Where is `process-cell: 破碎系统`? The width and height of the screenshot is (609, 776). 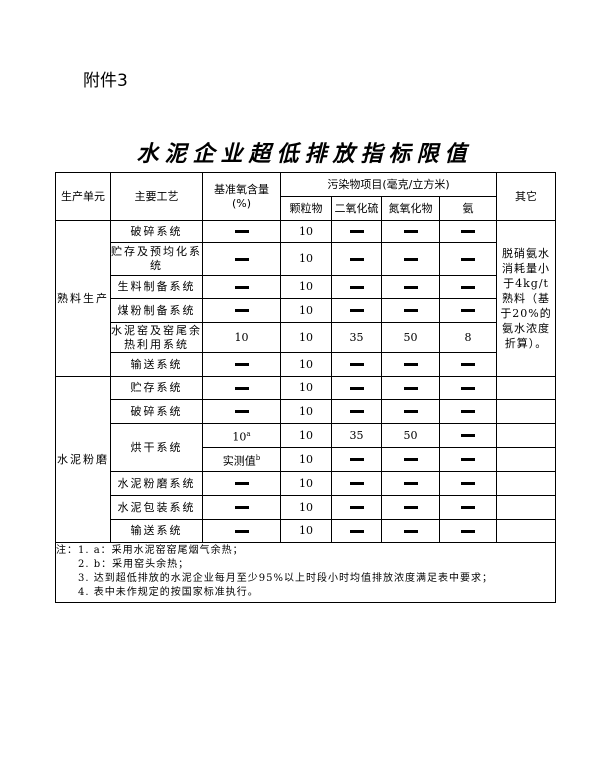
process-cell: 破碎系统 is located at coordinates (156, 231).